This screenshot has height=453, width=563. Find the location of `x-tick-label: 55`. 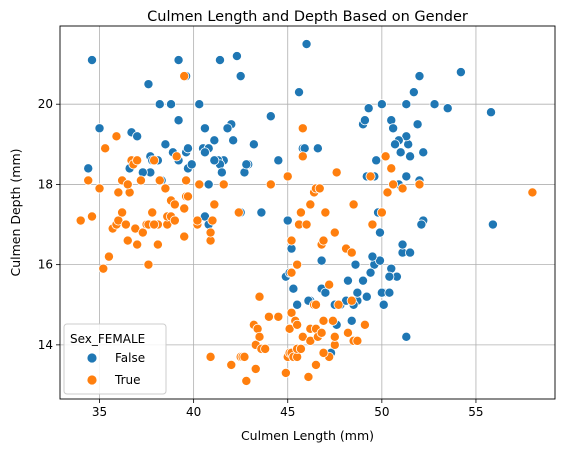

x-tick-label: 55 is located at coordinates (475, 412).